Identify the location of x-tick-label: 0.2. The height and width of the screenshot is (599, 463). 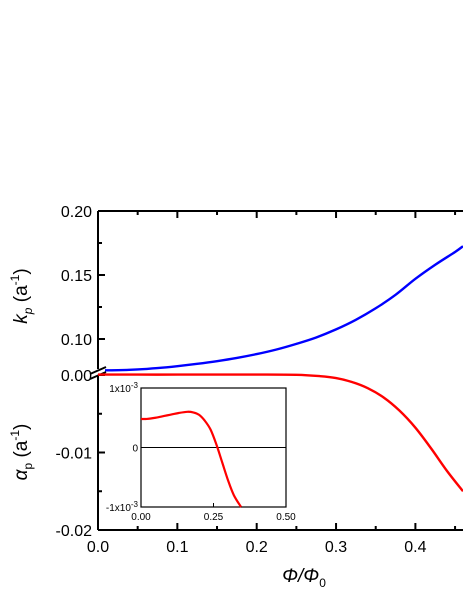
(257, 547).